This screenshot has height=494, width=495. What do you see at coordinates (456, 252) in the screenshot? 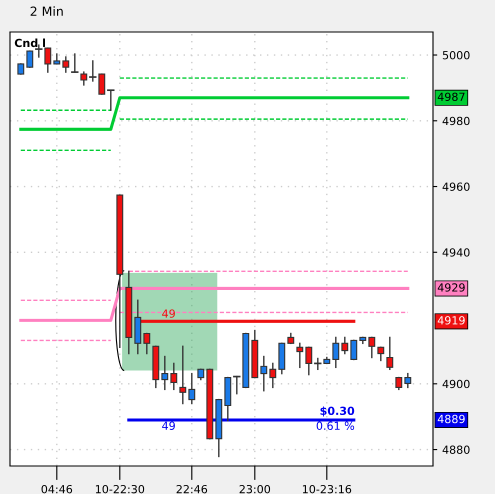
I see `y-tick-label: 4940` at bounding box center [456, 252].